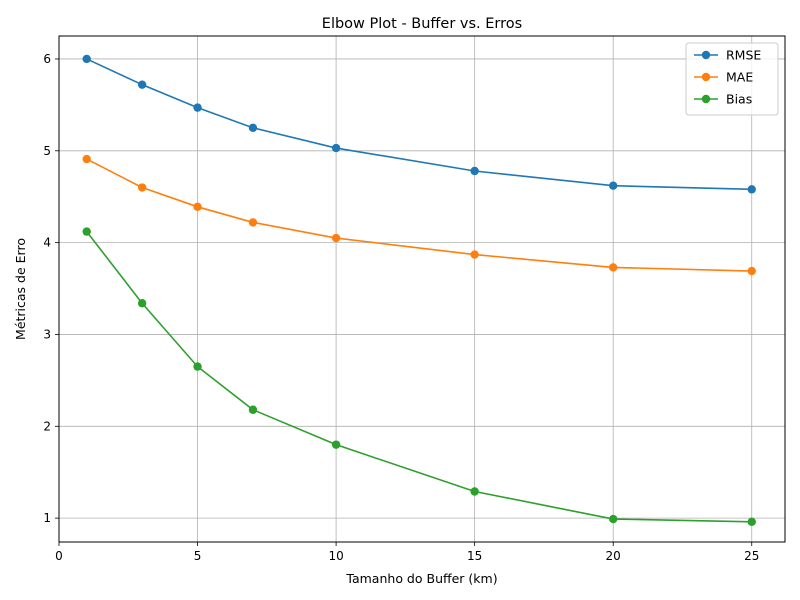  I want to click on y-tick-label: 1, so click(47, 518).